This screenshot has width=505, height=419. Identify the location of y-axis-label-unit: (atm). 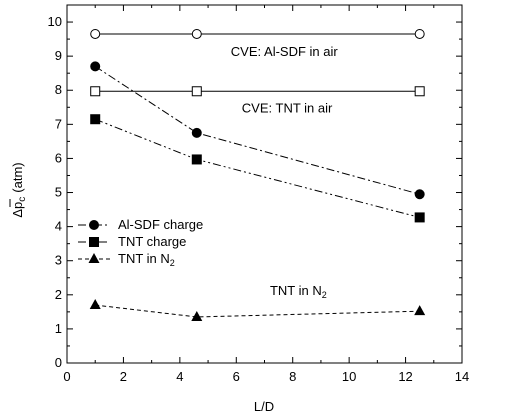
(17, 177).